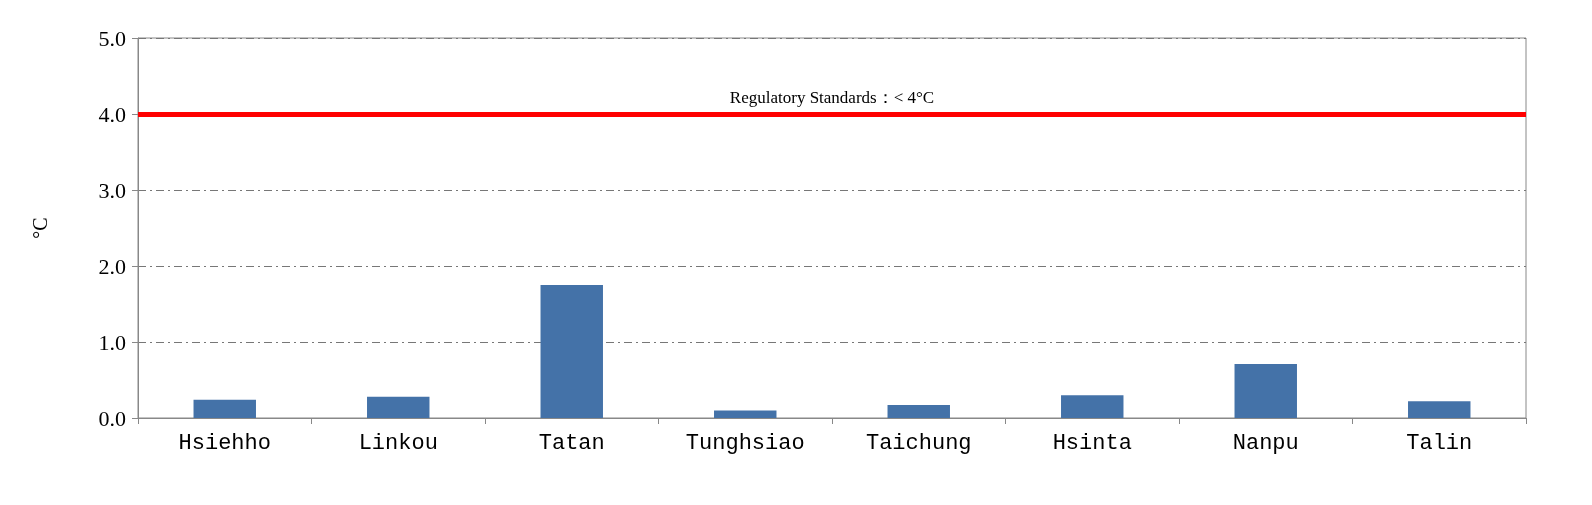 The height and width of the screenshot is (505, 1592). What do you see at coordinates (40, 228) in the screenshot?
I see `y-axis-title: °C` at bounding box center [40, 228].